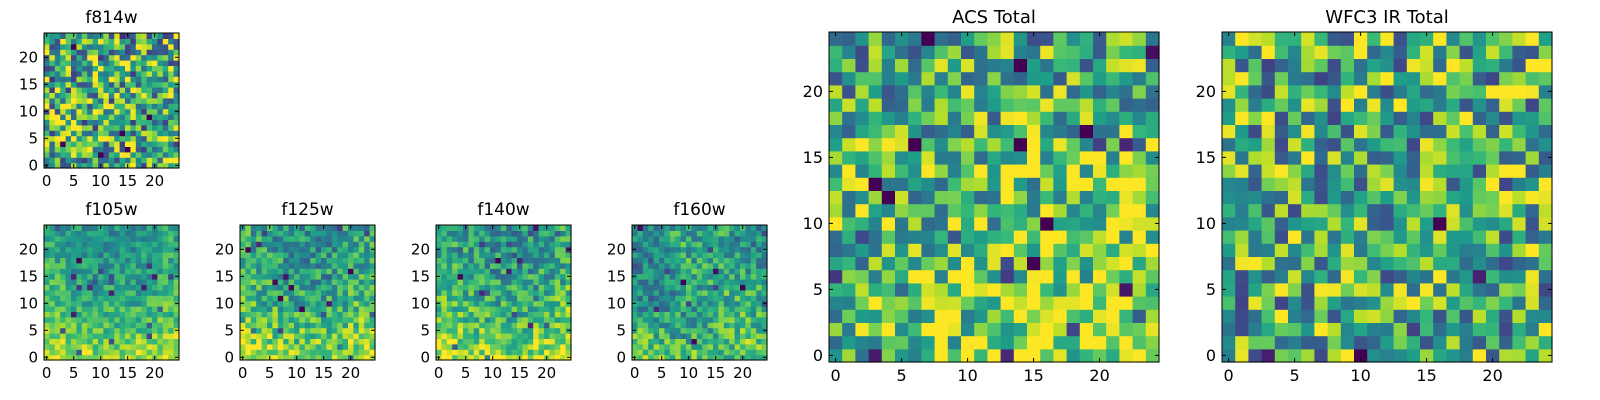  I want to click on x-tick-label: 10, so click(100, 373).